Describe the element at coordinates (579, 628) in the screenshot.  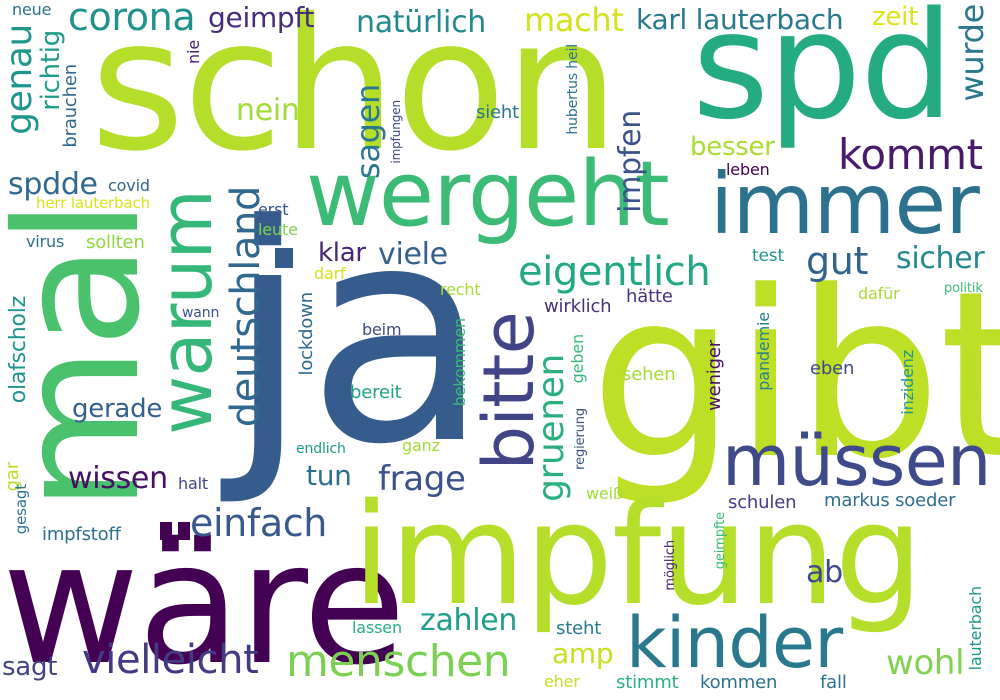
I see `word-steht: steht` at that location.